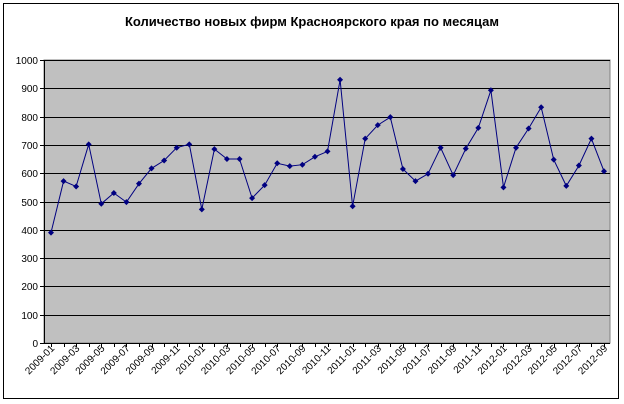 The width and height of the screenshot is (624, 404). I want to click on y-tick-label: 0, so click(35, 344).